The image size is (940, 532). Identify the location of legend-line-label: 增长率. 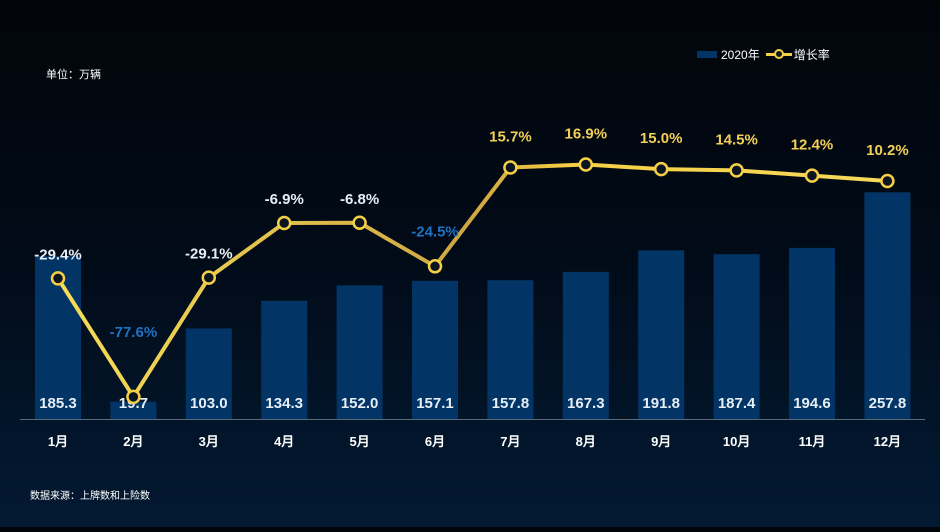
(811, 54).